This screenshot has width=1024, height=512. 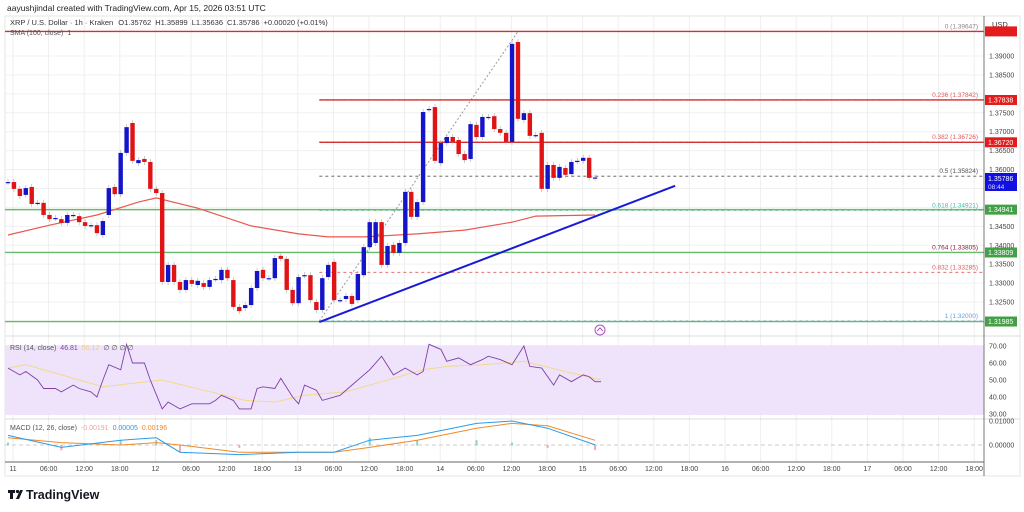 What do you see at coordinates (1001, 227) in the screenshot?
I see `price-tick-label: 1.34500` at bounding box center [1001, 227].